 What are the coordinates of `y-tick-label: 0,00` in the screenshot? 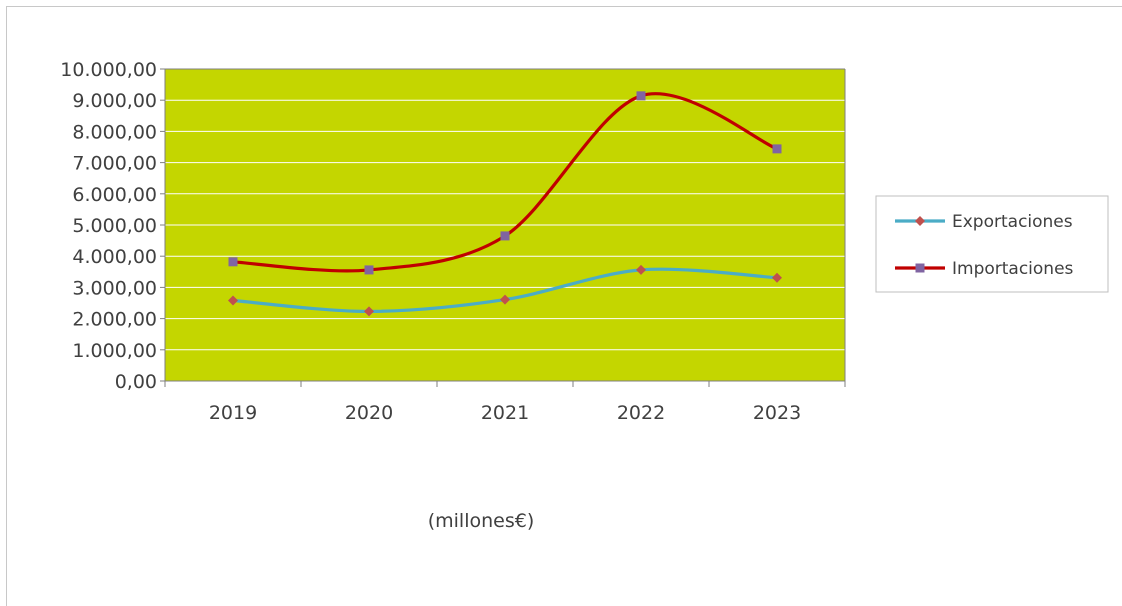 It's located at (136, 382).